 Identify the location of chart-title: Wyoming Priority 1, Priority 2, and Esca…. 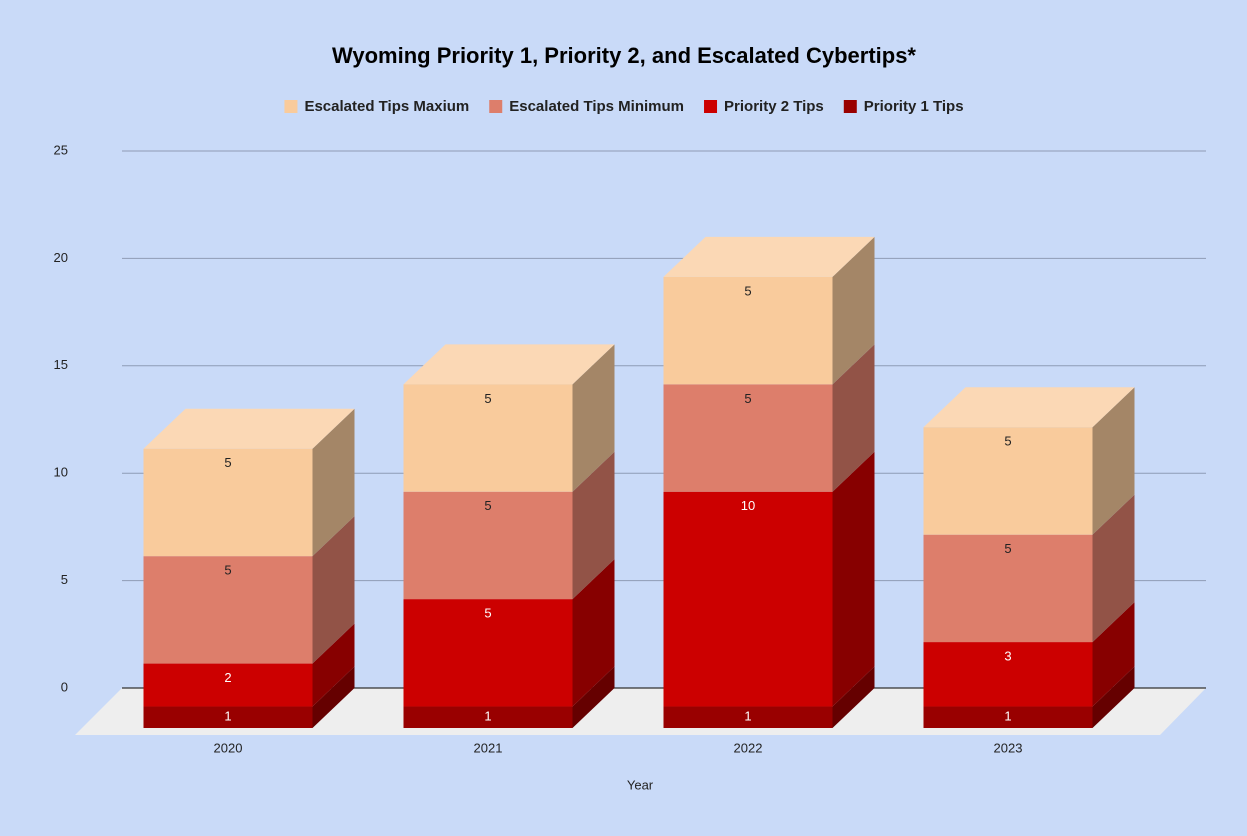
(624, 55).